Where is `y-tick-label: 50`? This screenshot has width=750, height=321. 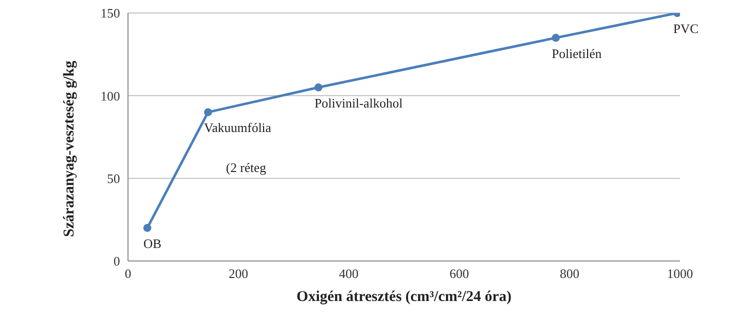 y-tick-label: 50 is located at coordinates (113, 178).